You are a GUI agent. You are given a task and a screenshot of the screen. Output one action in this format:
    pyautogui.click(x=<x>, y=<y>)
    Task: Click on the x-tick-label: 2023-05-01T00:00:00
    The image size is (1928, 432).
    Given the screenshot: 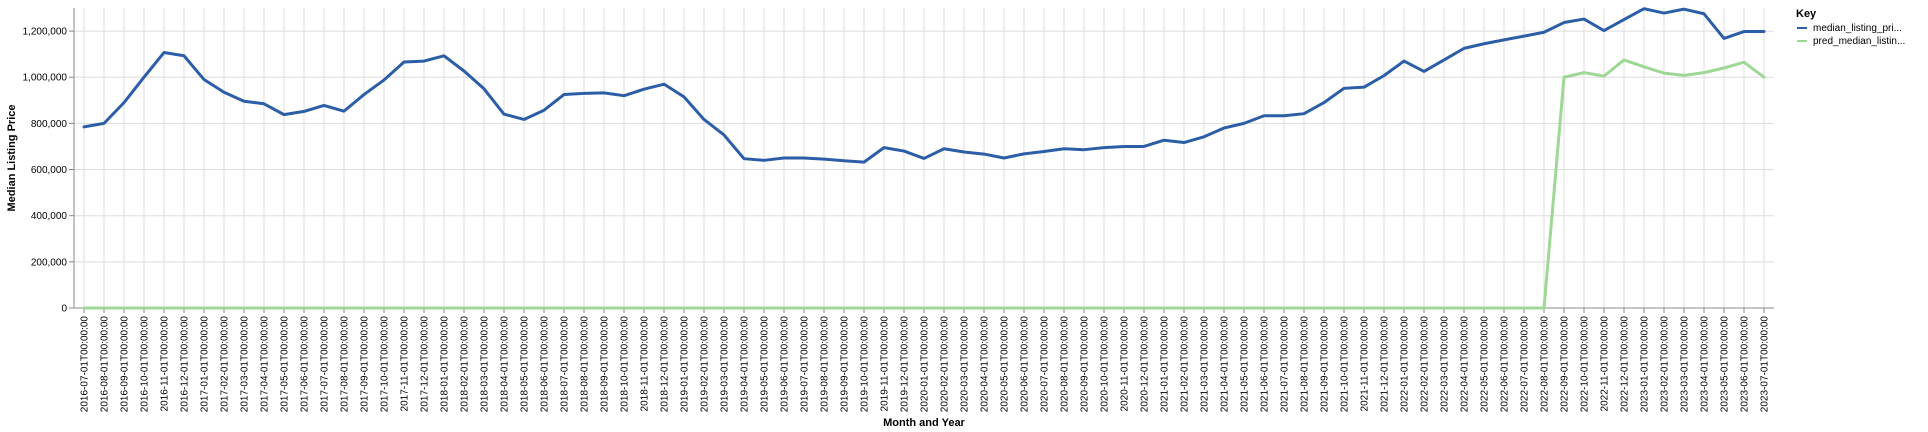 What is the action you would take?
    pyautogui.click(x=1725, y=364)
    